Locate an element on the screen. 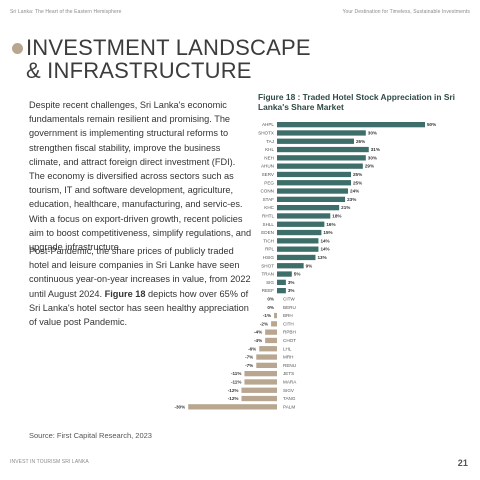 The image size is (480, 480). value-label-tich: 14% is located at coordinates (324, 240).